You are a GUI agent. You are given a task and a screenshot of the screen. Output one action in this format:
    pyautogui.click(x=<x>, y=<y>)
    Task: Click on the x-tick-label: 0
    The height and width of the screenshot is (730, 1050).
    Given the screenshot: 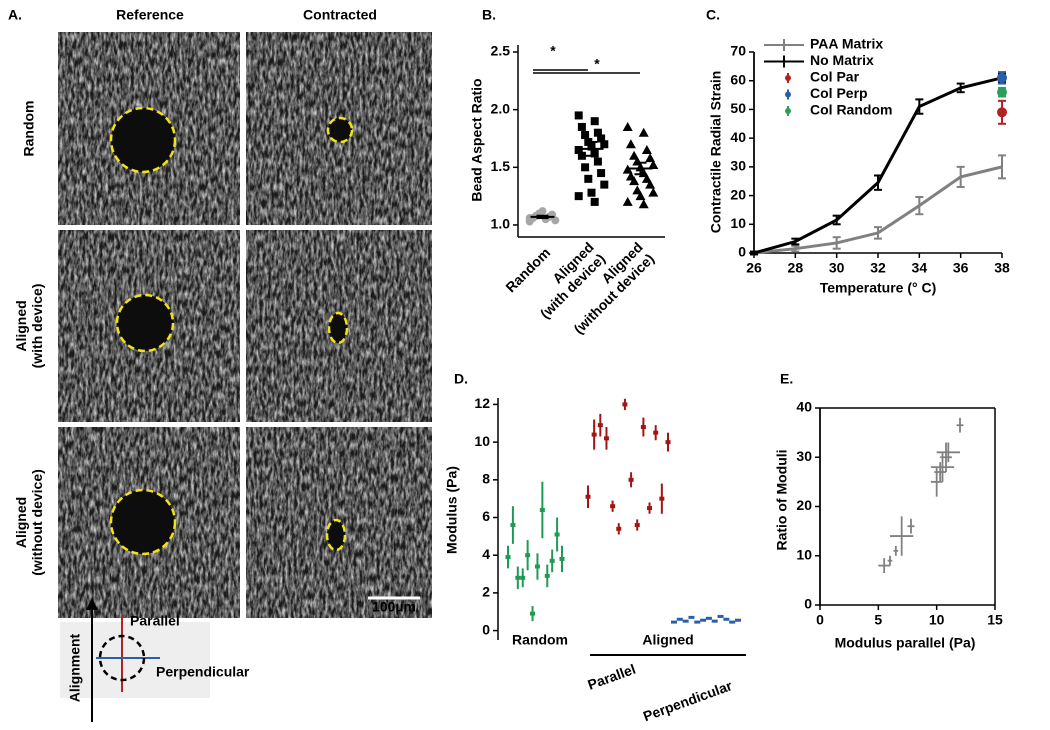 What is the action you would take?
    pyautogui.click(x=820, y=620)
    